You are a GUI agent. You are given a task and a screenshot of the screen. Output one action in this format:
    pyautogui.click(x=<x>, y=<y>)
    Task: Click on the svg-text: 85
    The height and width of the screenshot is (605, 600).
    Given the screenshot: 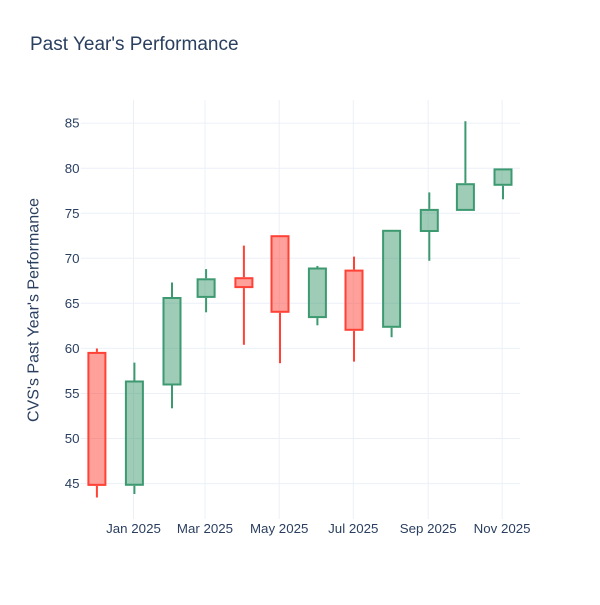 What is the action you would take?
    pyautogui.click(x=72, y=123)
    